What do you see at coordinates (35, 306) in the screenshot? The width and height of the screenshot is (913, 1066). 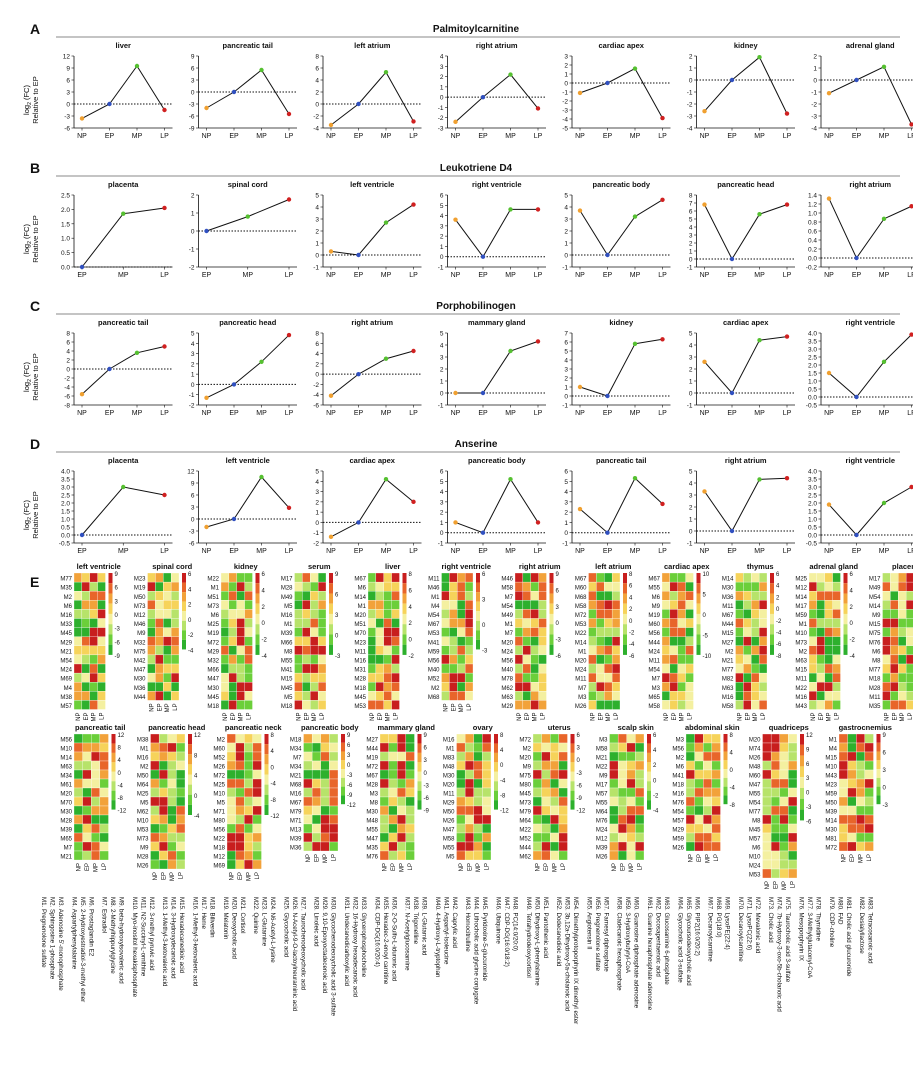 I see `panel-letter: C` at bounding box center [35, 306].